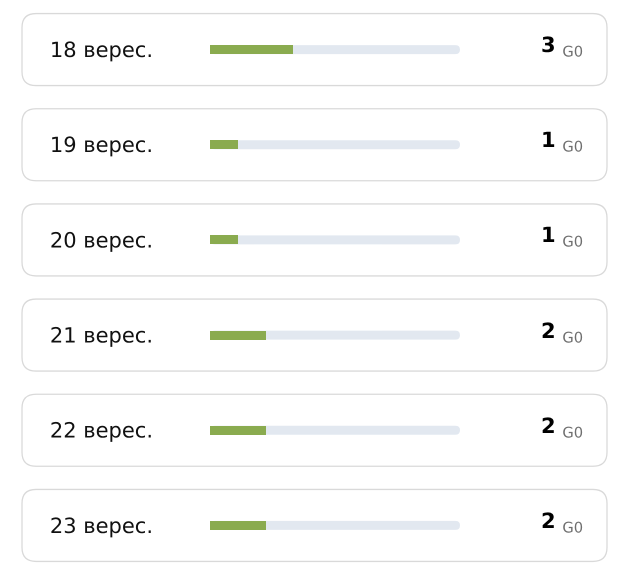 The height and width of the screenshot is (577, 620). I want to click on data-label: 3 $_{G0}$, so click(562, 46).